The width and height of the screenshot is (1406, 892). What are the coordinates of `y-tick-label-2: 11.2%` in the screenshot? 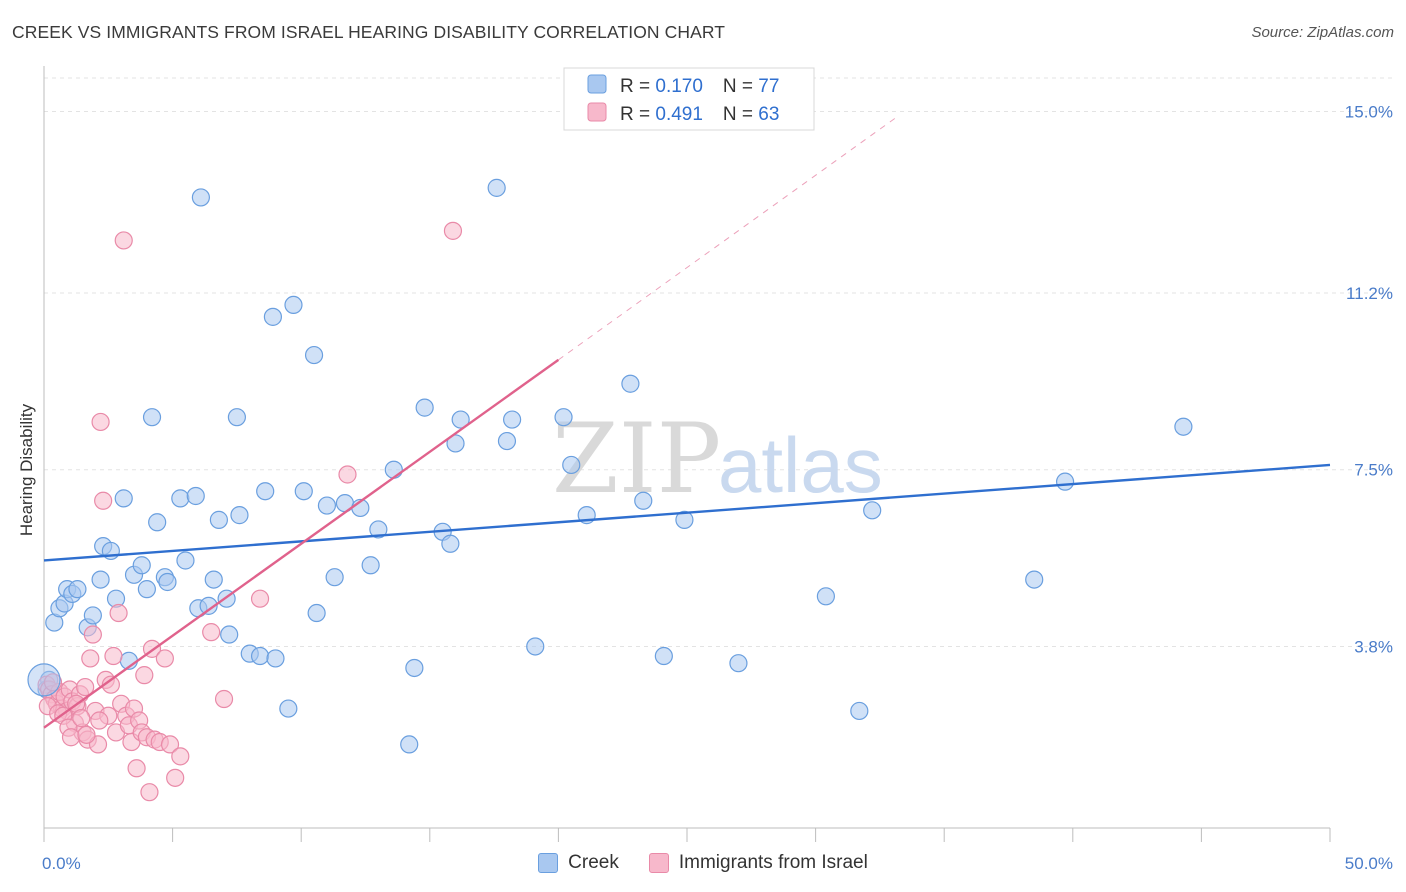 It's located at (1369, 293).